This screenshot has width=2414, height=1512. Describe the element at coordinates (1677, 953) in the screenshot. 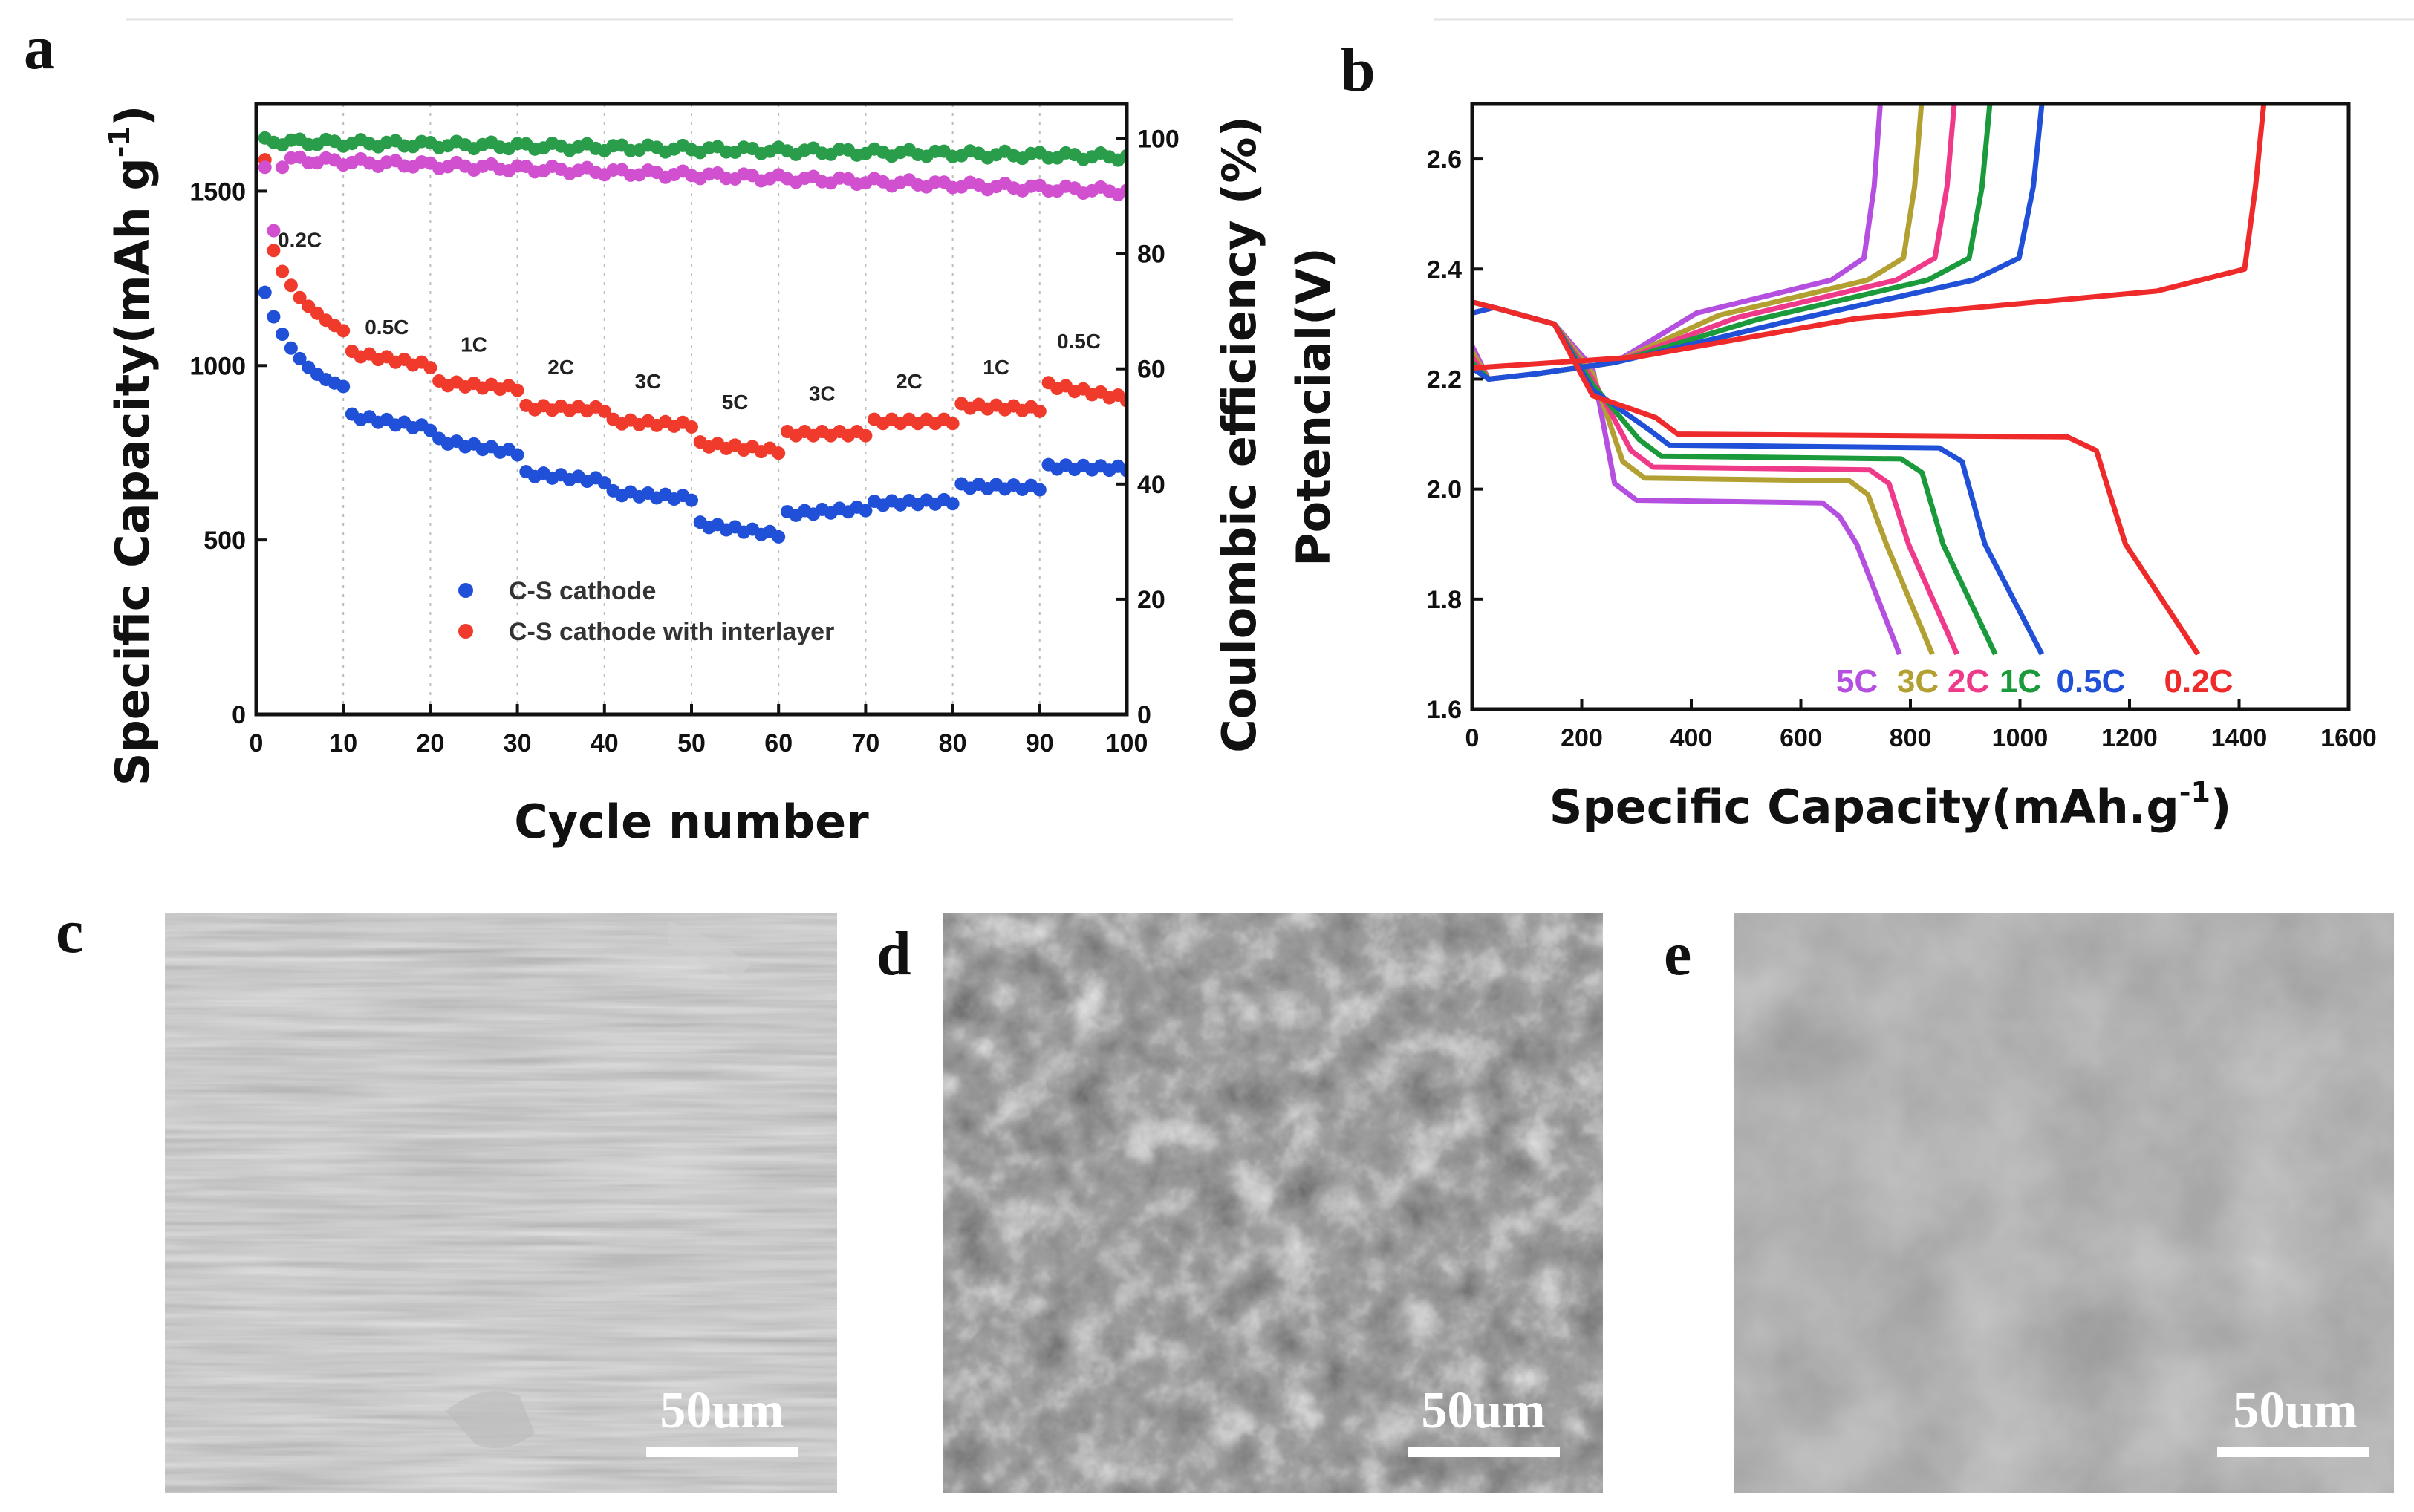

I see `panel-label-e: e` at that location.